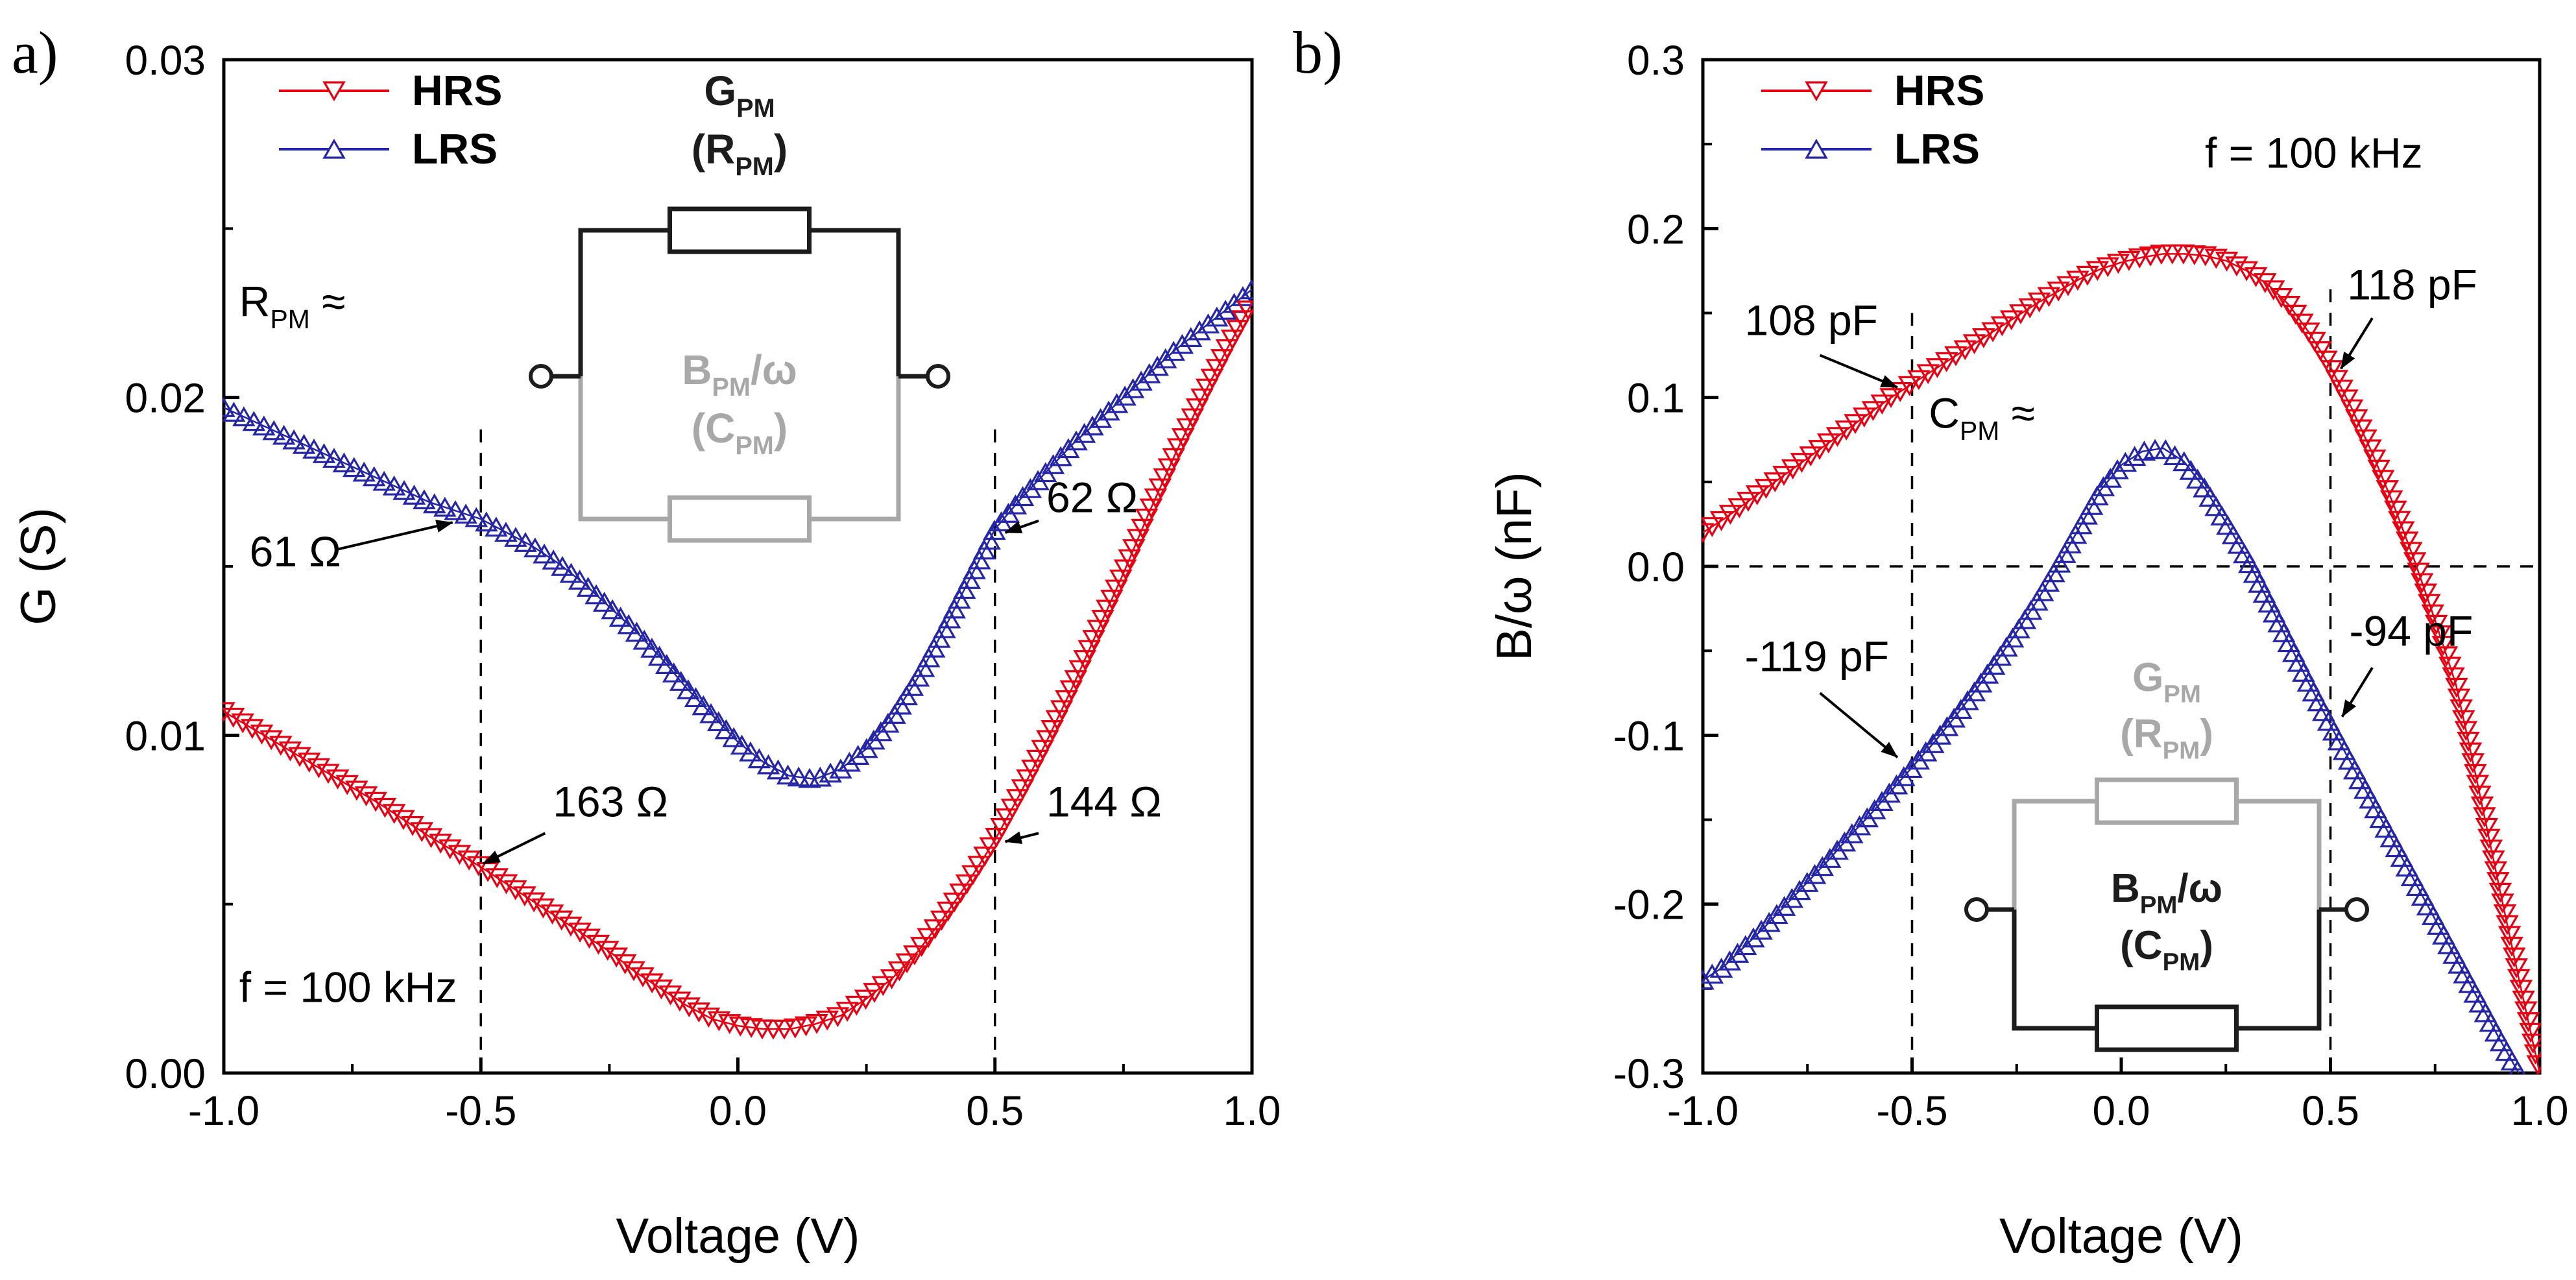 Image resolution: width=2576 pixels, height=1280 pixels. What do you see at coordinates (165, 61) in the screenshot?
I see `svg-text: 0.03` at bounding box center [165, 61].